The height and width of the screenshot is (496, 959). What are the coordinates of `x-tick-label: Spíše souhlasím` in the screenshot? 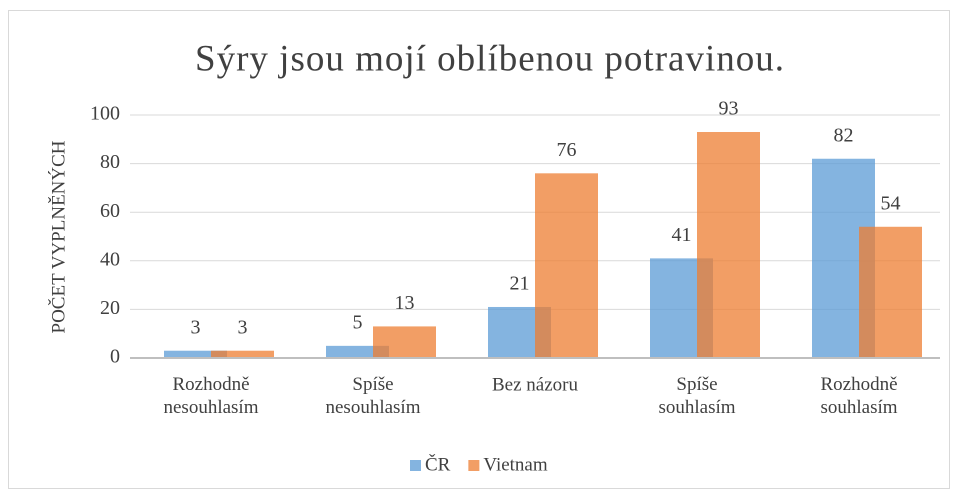 It's located at (696, 396).